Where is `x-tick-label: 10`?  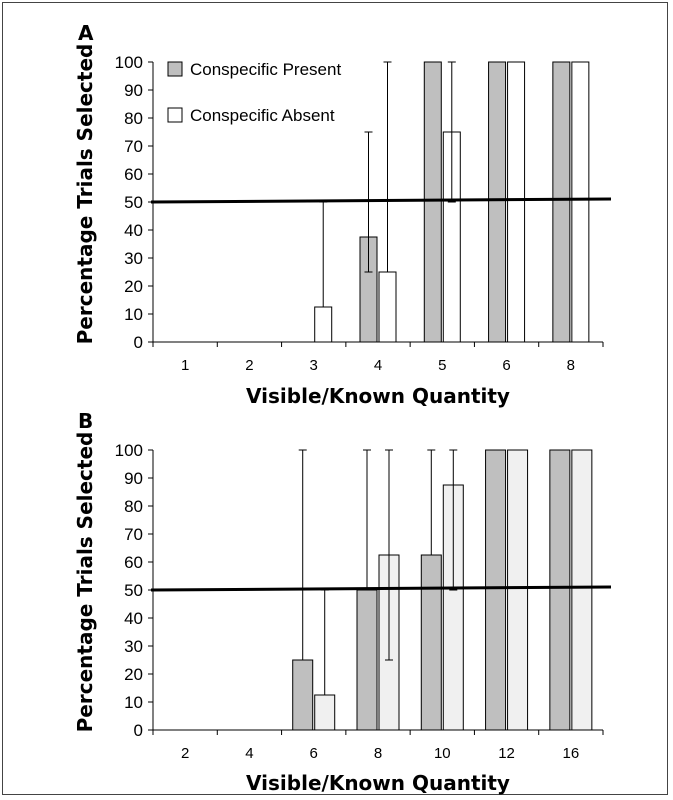 x-tick-label: 10 is located at coordinates (442, 753).